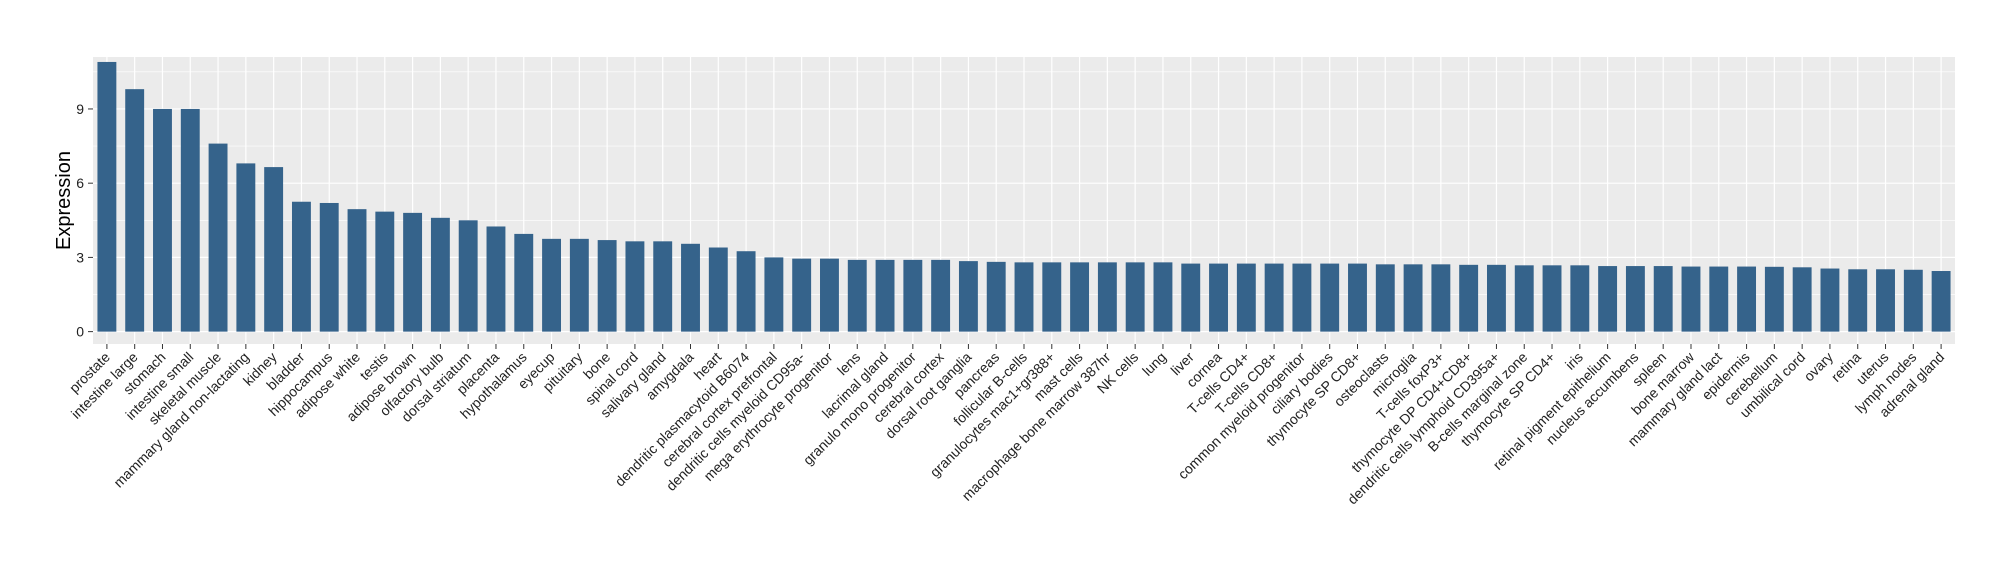 This screenshot has height=580, width=2000. I want to click on bar-adrenal-gland, so click(1941, 301).